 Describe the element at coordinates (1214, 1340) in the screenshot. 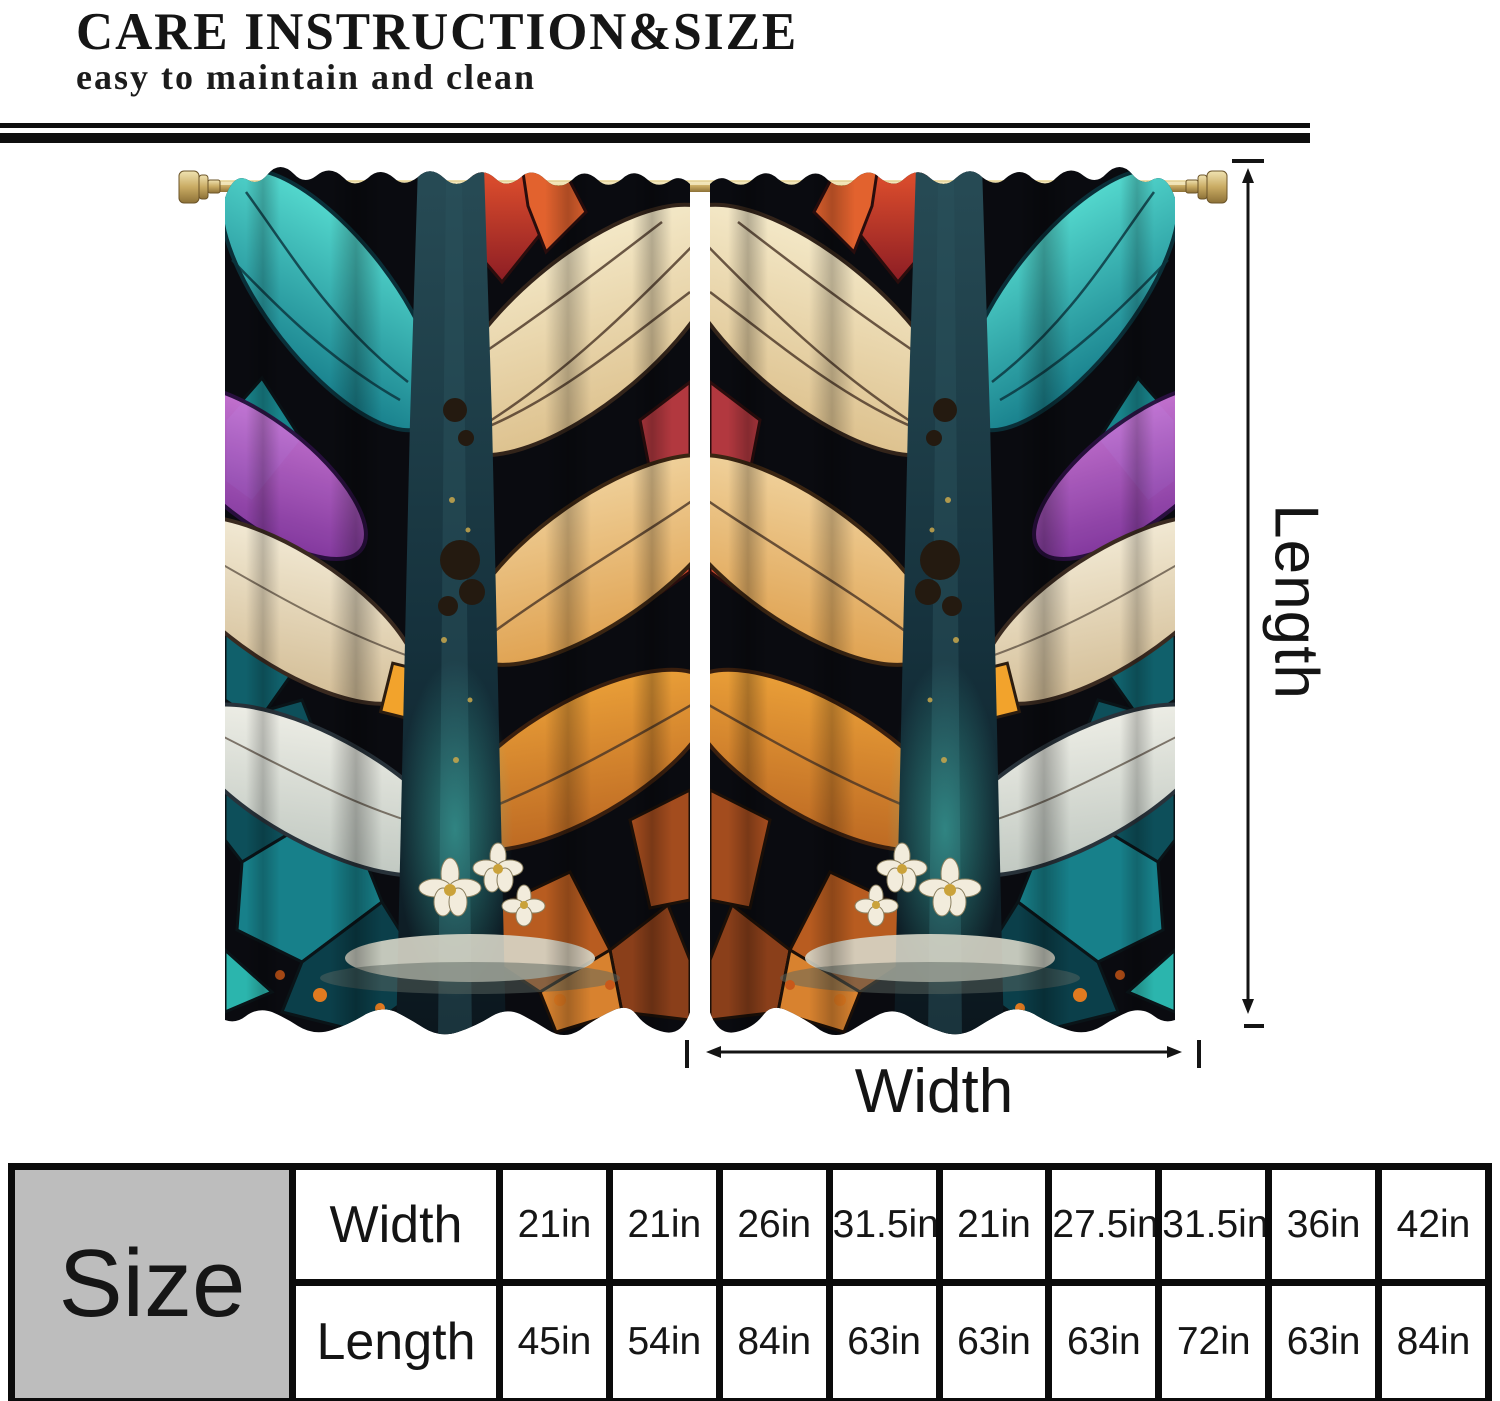

I see `size-value-cell: 72in` at that location.